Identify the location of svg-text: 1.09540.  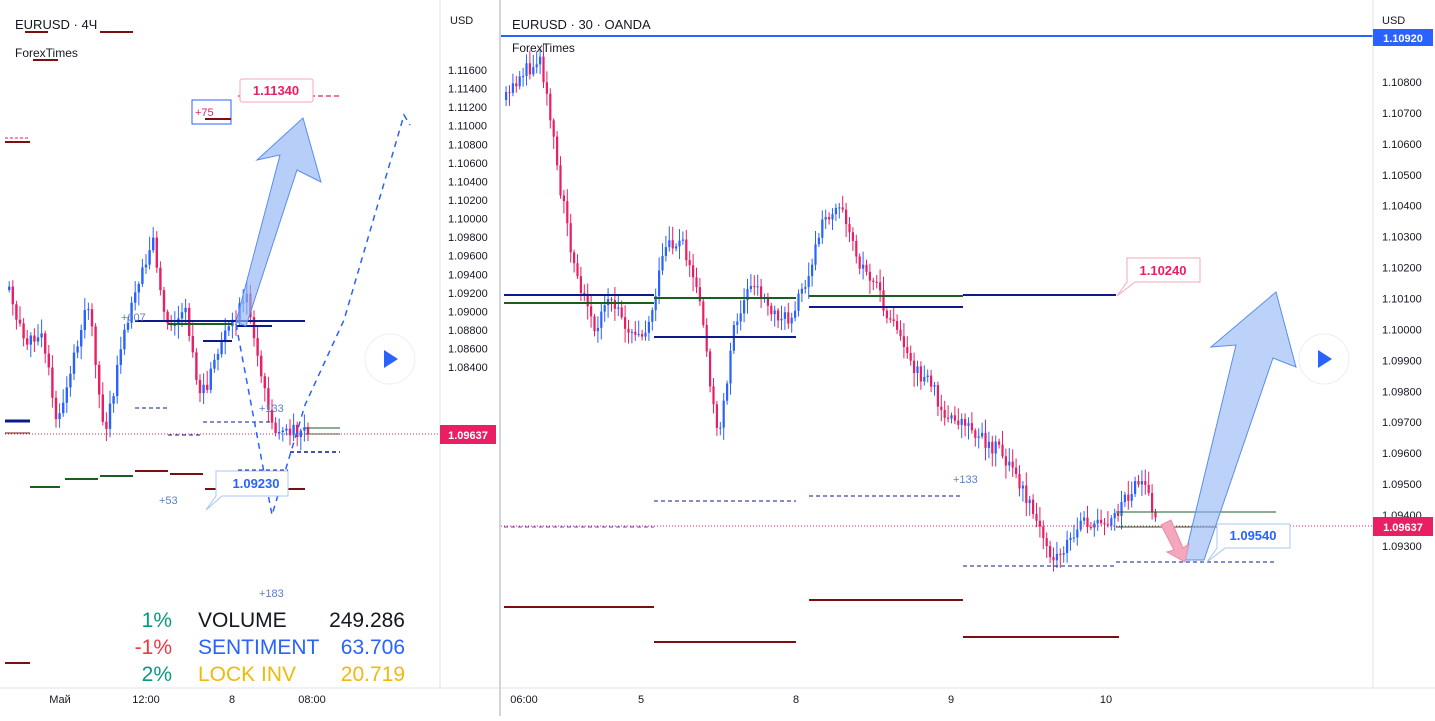
(1253, 535).